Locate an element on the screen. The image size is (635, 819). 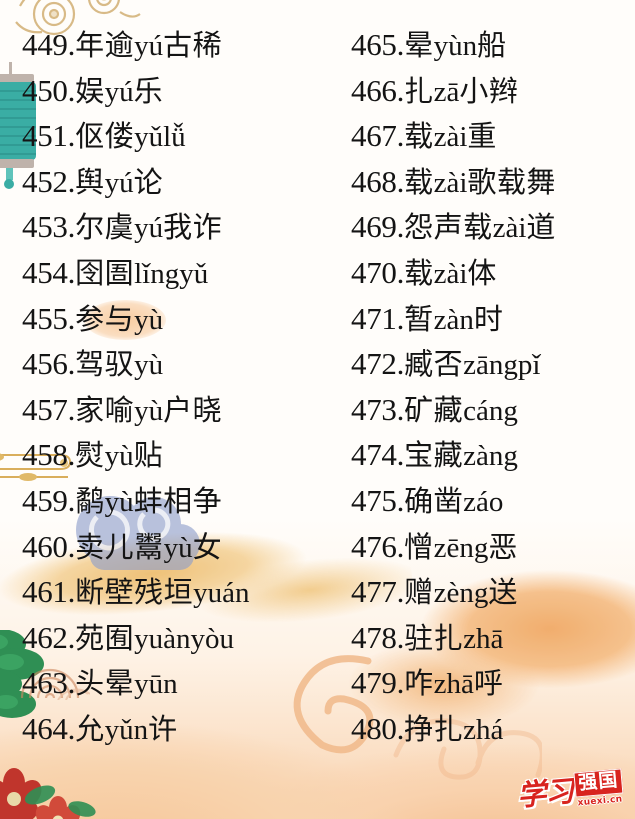
item-term: 鹬yù蚌相争 is located at coordinates (149, 500).